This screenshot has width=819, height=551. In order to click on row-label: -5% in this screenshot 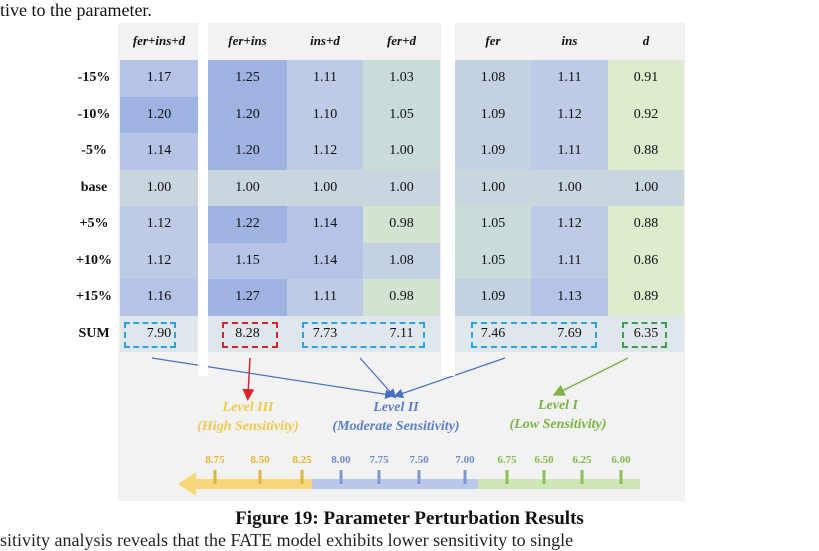, I will do `click(94, 150)`.